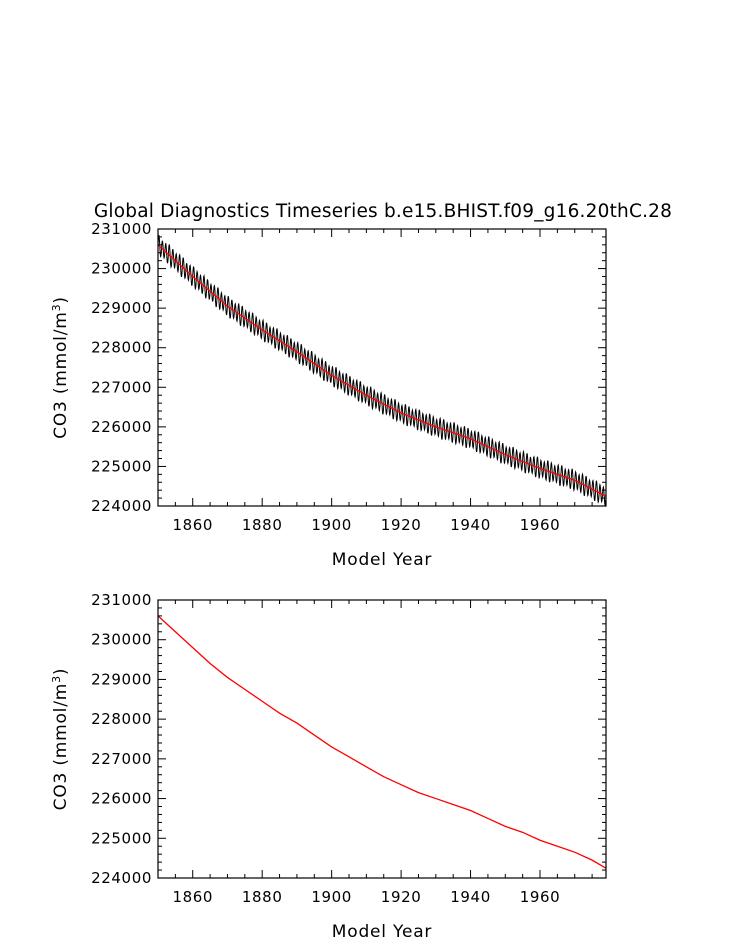 This screenshot has width=733, height=945. What do you see at coordinates (382, 932) in the screenshot?
I see `bottom-x-axis-title: Model Year` at bounding box center [382, 932].